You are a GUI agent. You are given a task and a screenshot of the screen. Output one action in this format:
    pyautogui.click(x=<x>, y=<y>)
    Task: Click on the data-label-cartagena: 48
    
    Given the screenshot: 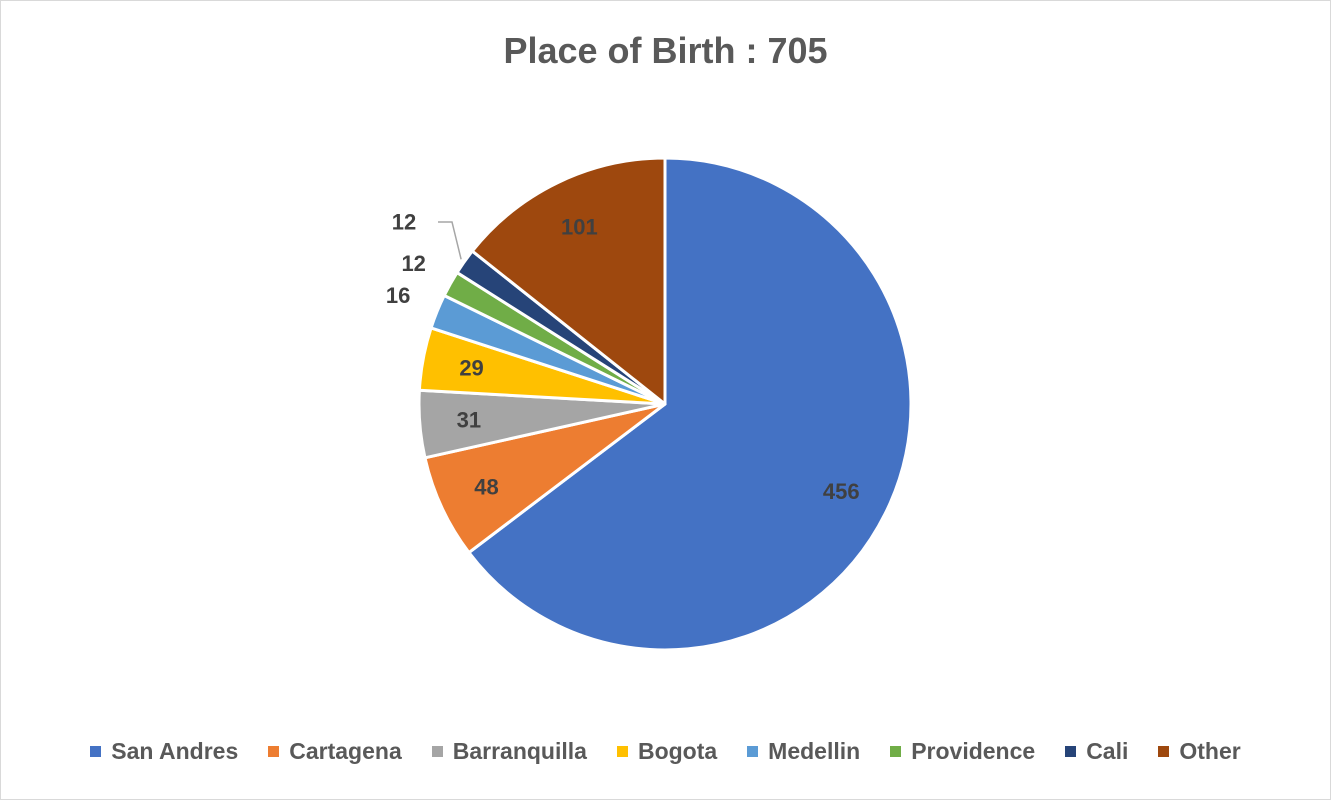 What is the action you would take?
    pyautogui.click(x=486, y=486)
    